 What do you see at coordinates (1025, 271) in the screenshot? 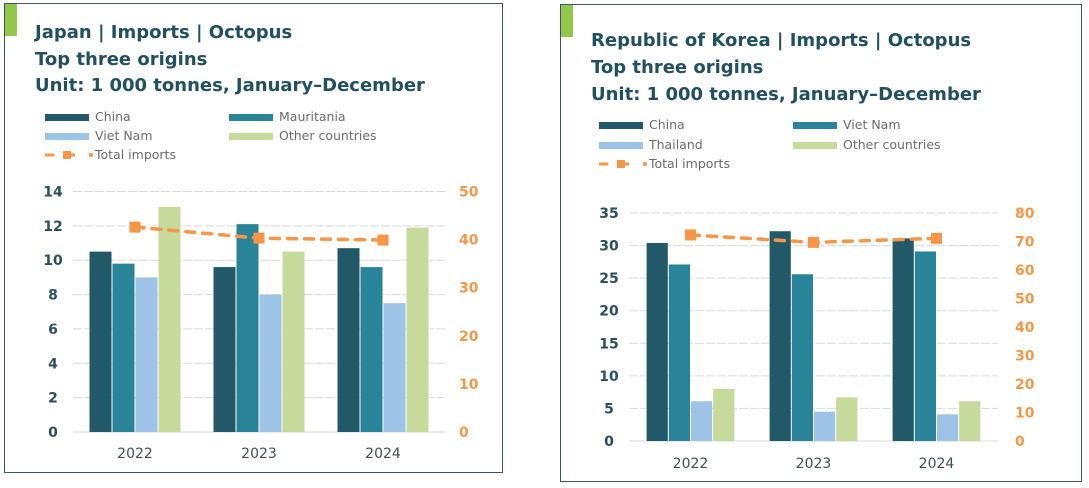
I see `y2-tick-label: 60` at bounding box center [1025, 271].